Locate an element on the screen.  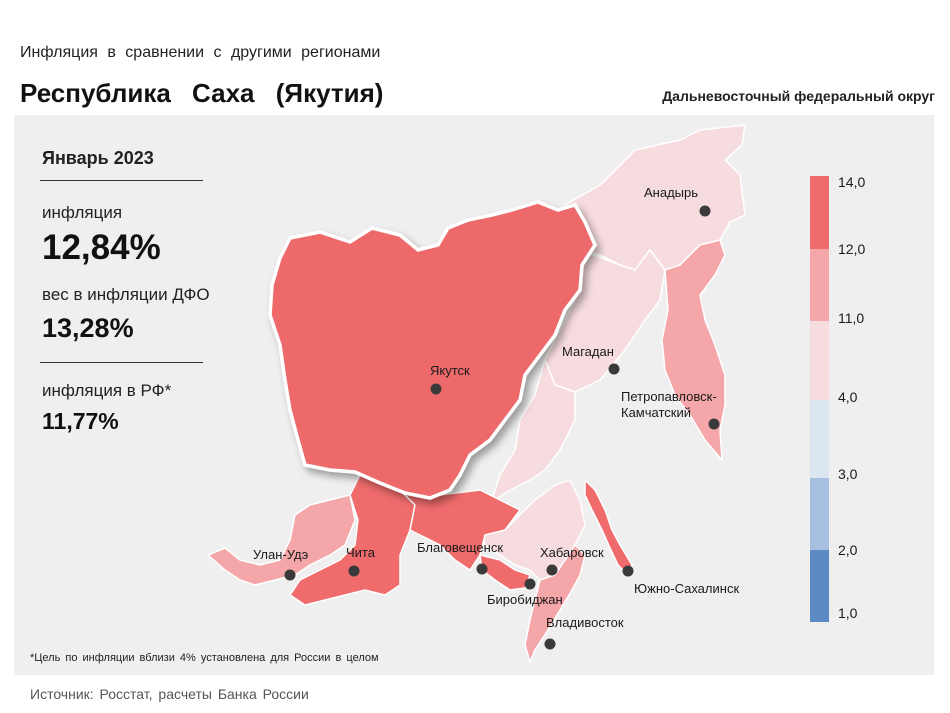
svg-text: Благовещенск is located at coordinates (460, 547).